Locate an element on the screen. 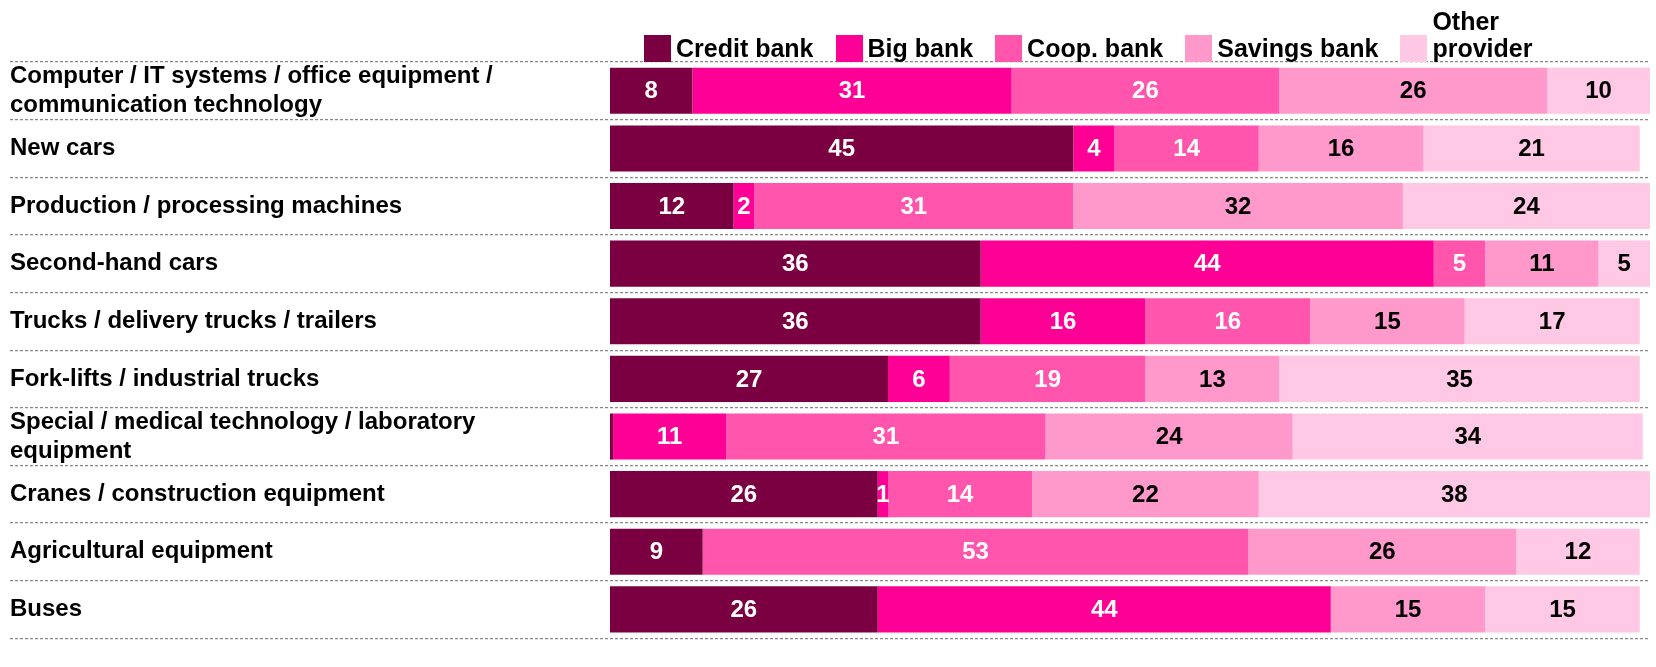 The width and height of the screenshot is (1656, 667). data-label: 22 is located at coordinates (1145, 493).